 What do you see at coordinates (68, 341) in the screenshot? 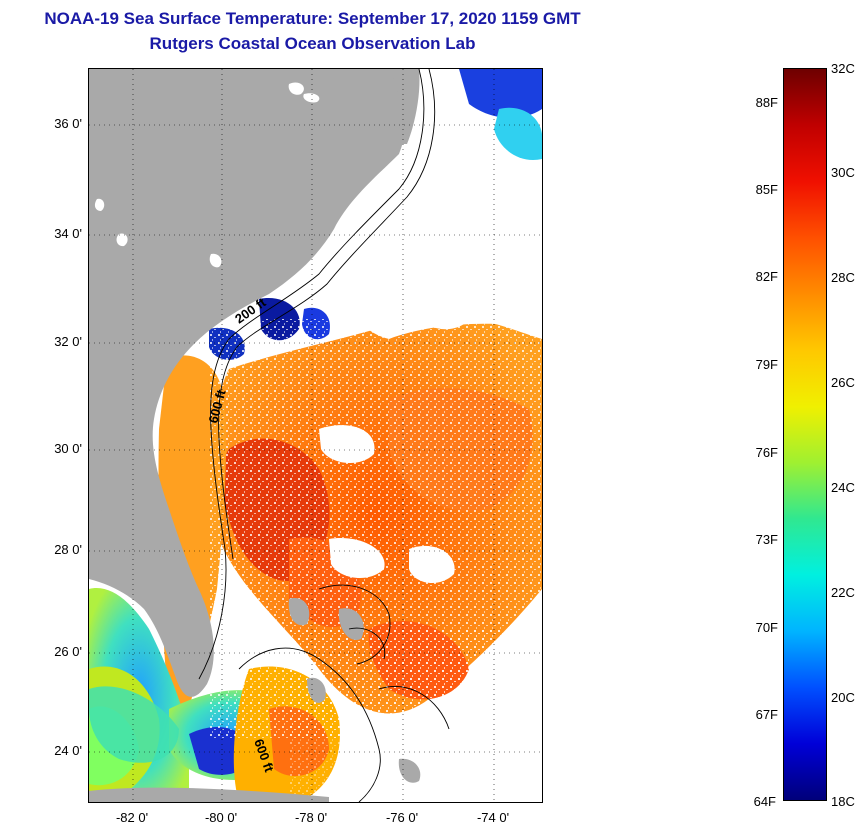
I see `lat-label-32: 32 0'` at bounding box center [68, 341].